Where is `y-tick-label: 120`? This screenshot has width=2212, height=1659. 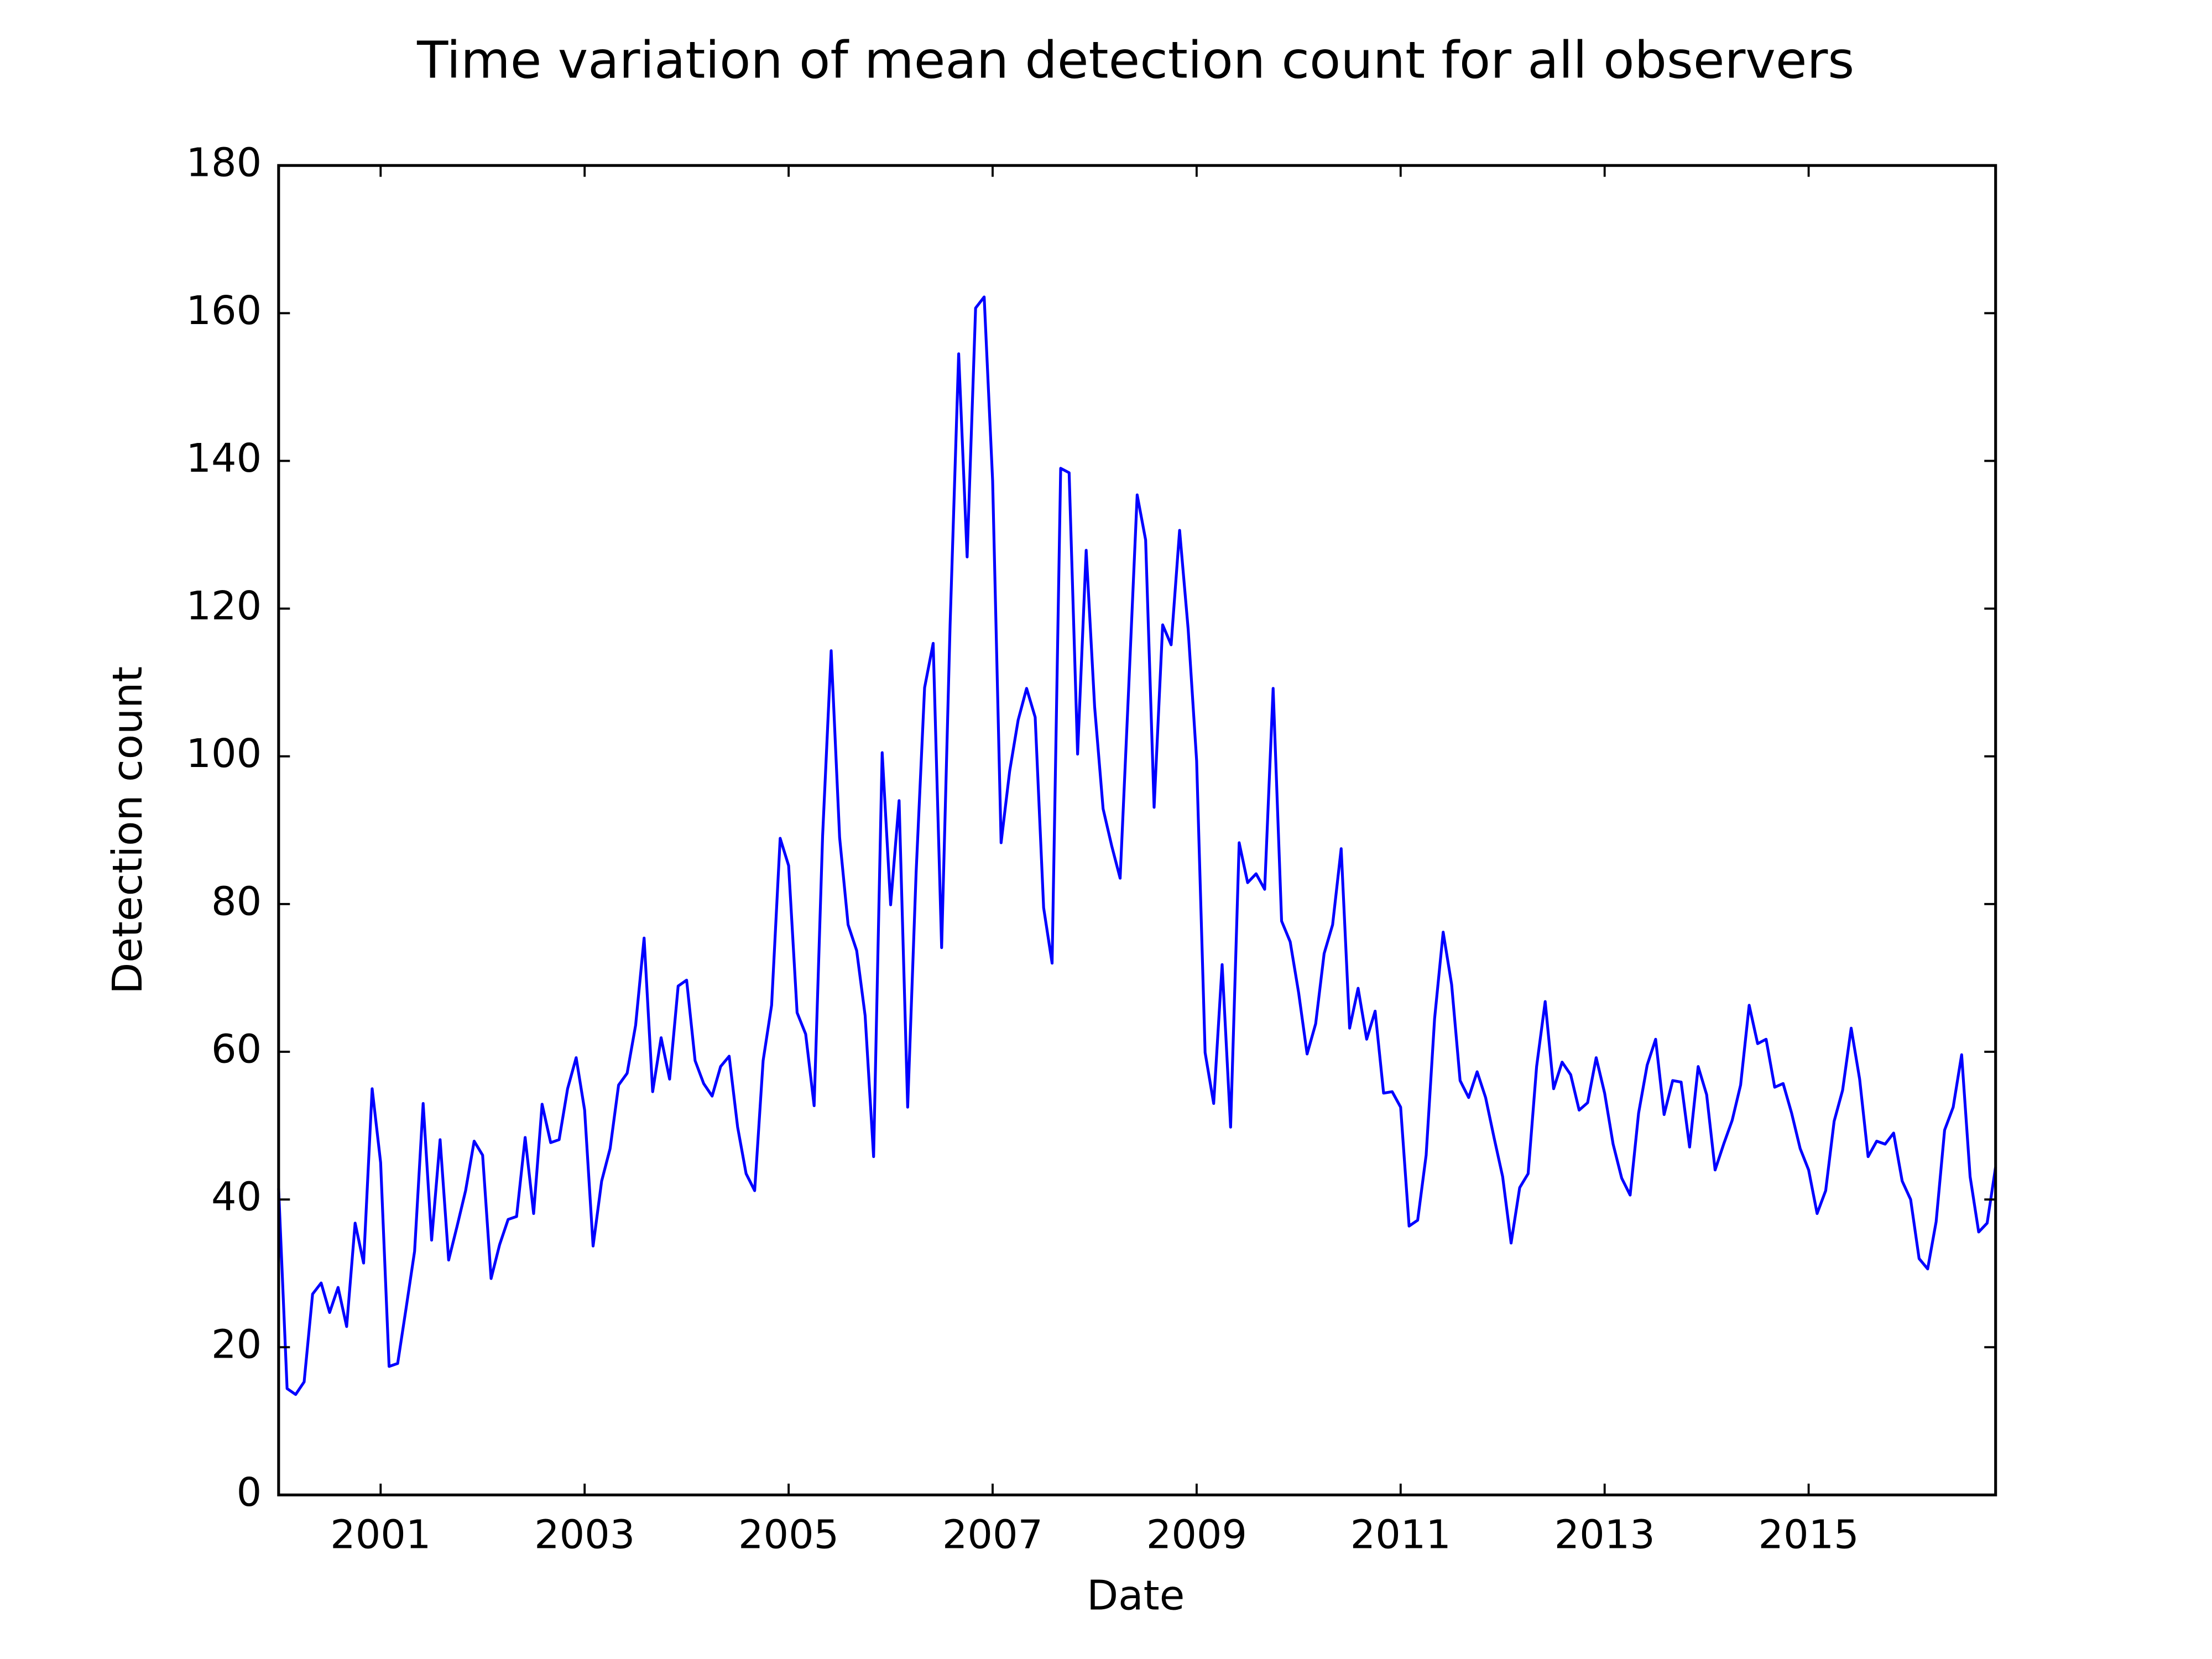
y-tick-label: 120 is located at coordinates (224, 606).